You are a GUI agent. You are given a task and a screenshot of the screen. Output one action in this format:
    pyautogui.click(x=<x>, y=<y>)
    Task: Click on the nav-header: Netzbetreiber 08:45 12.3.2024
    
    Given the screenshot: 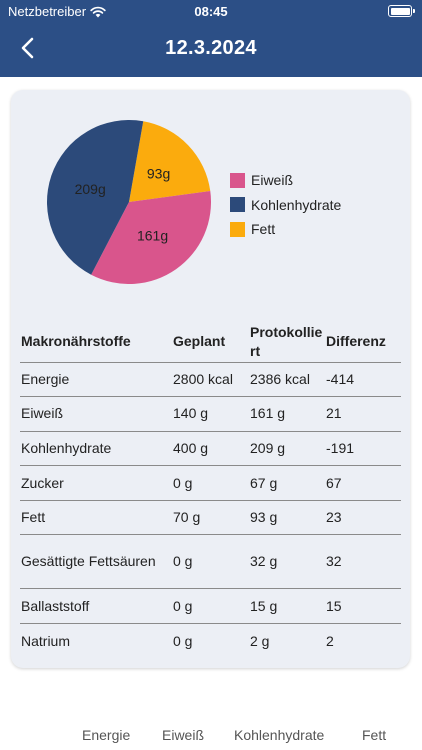 What is the action you would take?
    pyautogui.click(x=211, y=38)
    